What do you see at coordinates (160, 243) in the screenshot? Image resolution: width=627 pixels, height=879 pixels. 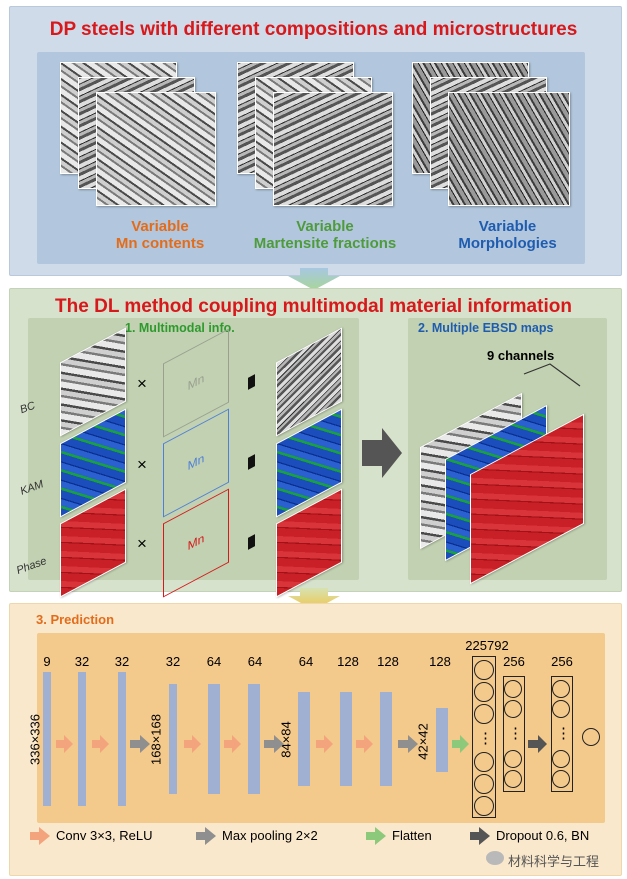 I see `group-mn-line2: Mn contents` at bounding box center [160, 243].